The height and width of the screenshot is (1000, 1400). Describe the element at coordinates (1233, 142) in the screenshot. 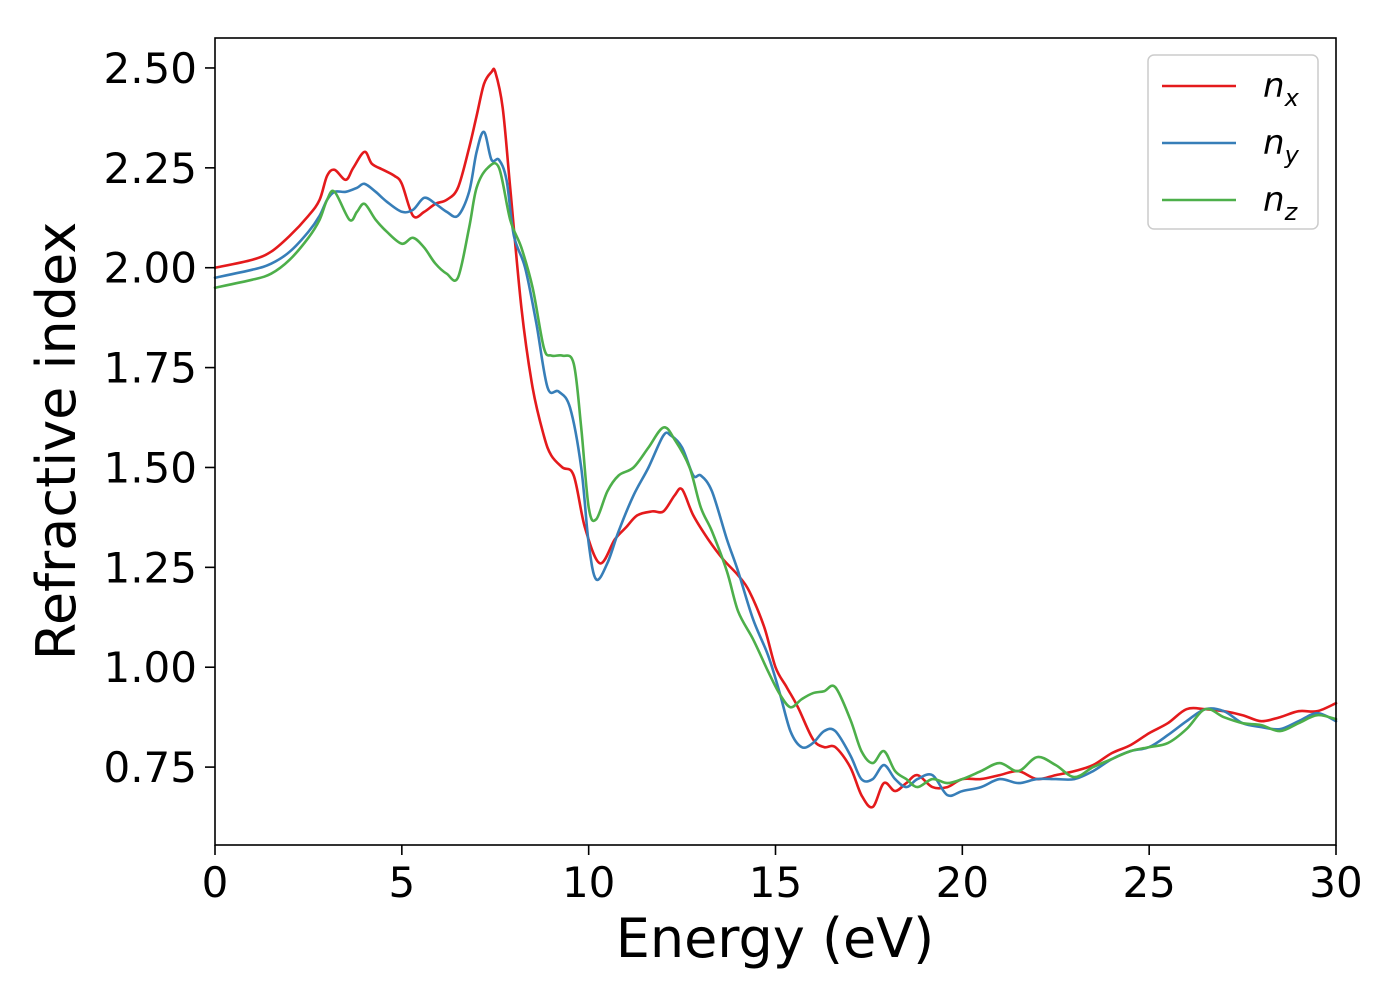

I see `legend: nx ny nz` at that location.